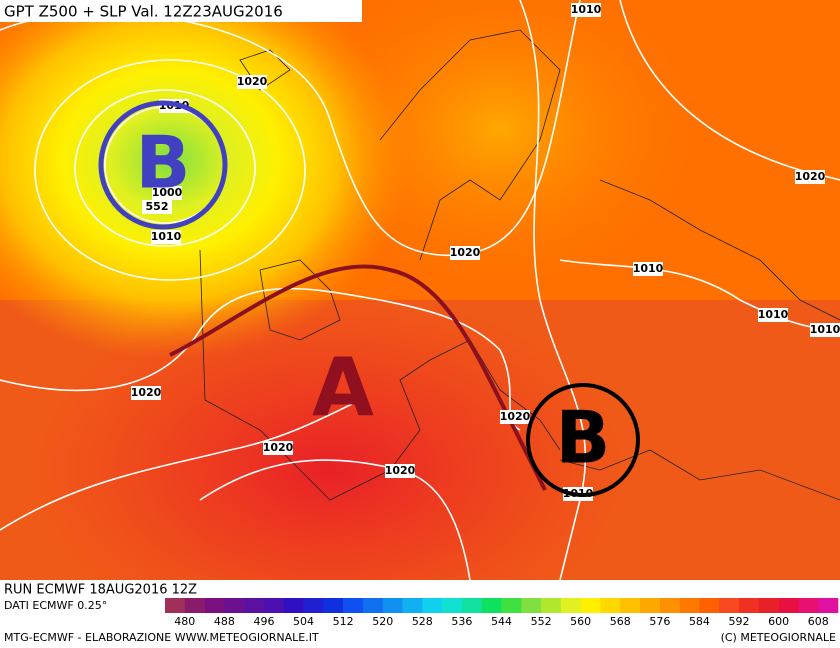  What do you see at coordinates (143, 12) in the screenshot?
I see `title: GPT Z500 + SLP Val. 12Z23AUG2016` at bounding box center [143, 12].